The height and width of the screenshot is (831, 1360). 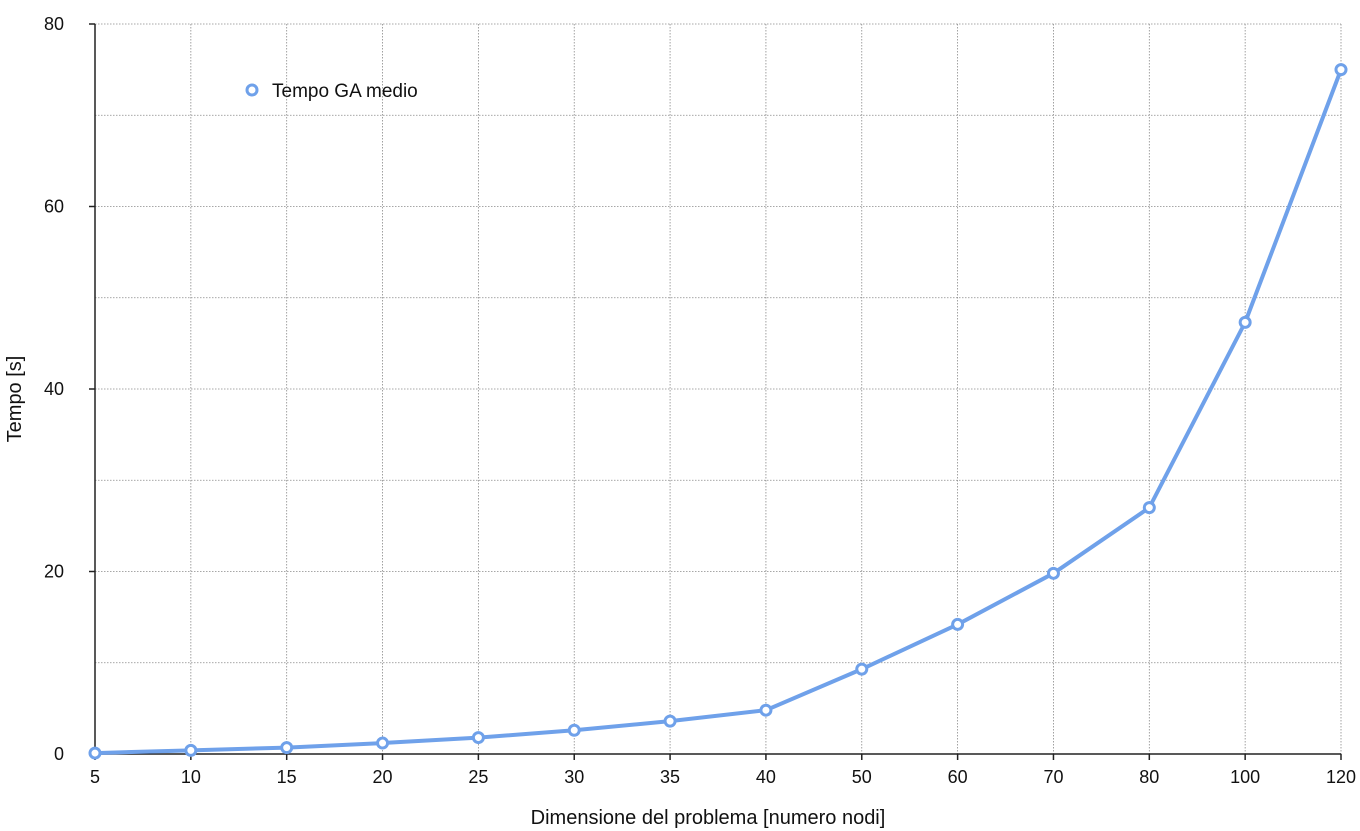 I want to click on y-tick-label: 80, so click(x=54, y=24).